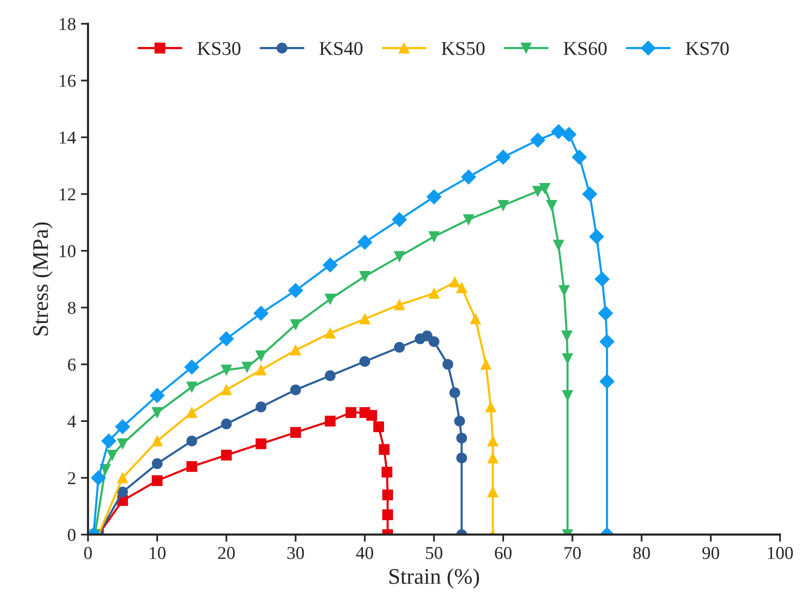 The width and height of the screenshot is (800, 594). I want to click on legend-label: KS40, so click(341, 49).